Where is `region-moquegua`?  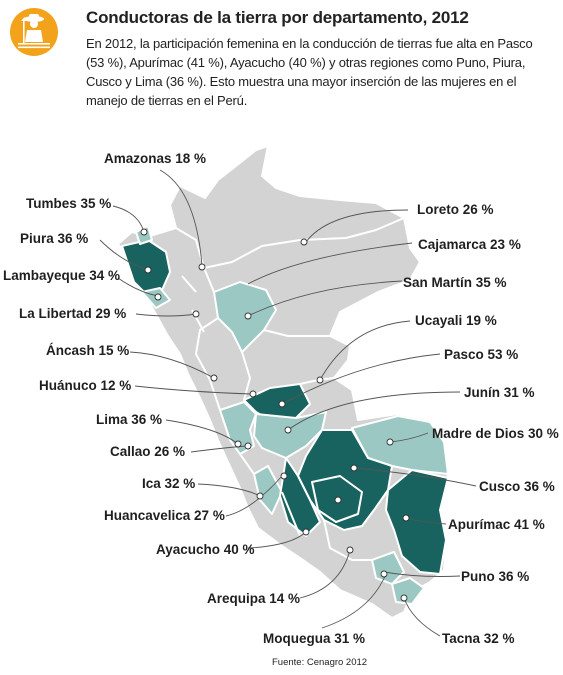
region-moquegua is located at coordinates (388, 568).